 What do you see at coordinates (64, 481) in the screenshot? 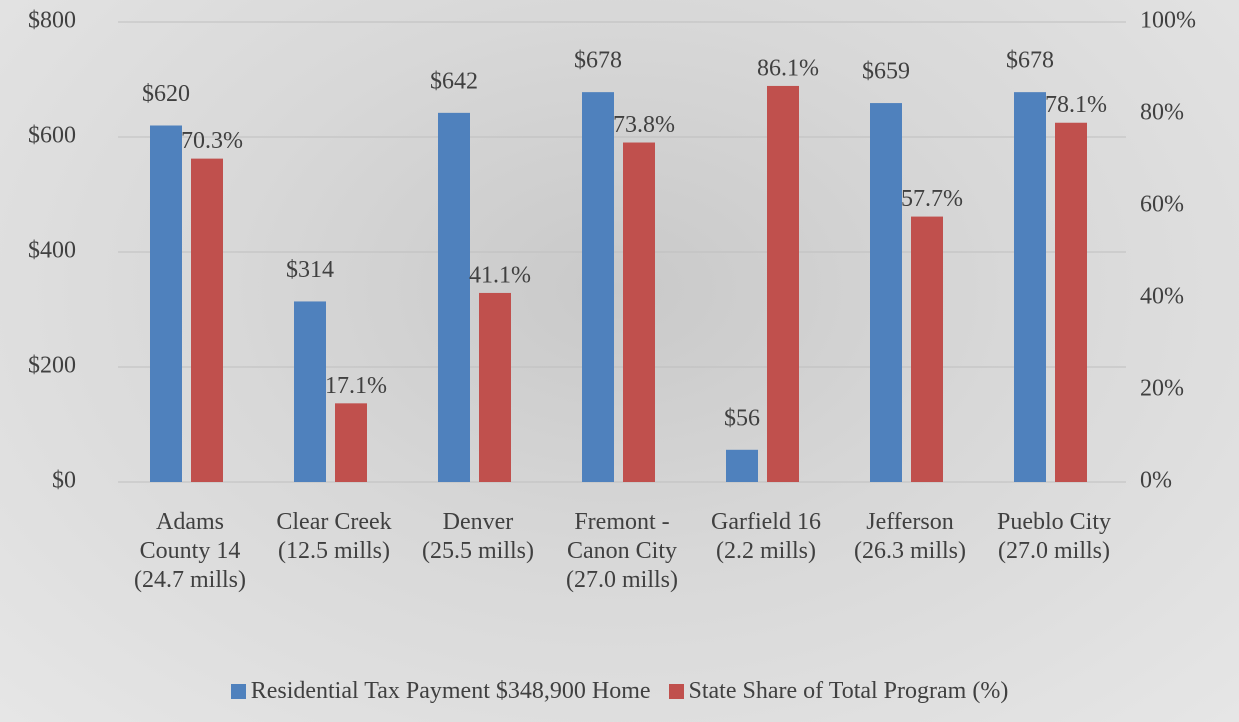
I see `y-tick-label: $0` at bounding box center [64, 481].